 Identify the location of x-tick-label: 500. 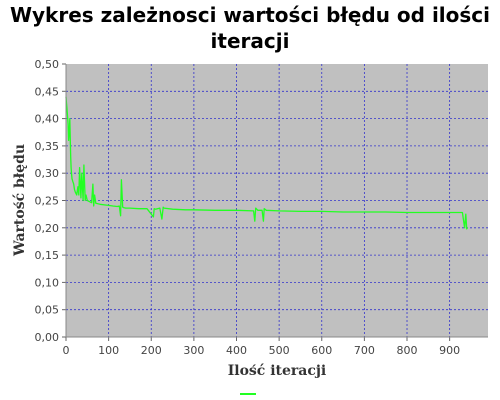
(279, 350).